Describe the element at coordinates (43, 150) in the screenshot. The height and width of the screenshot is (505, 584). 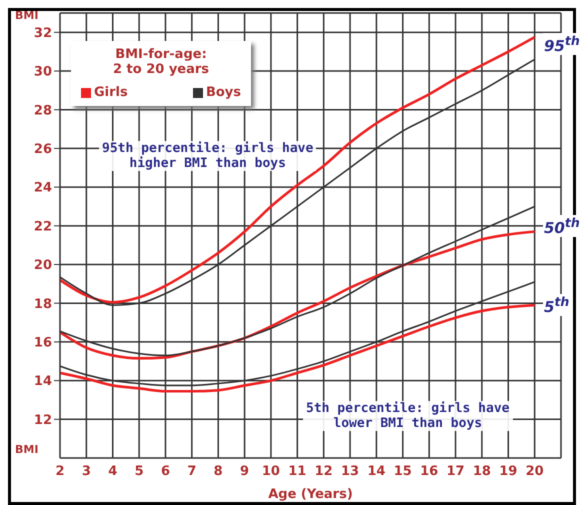
I see `y-tick-label: 26` at that location.